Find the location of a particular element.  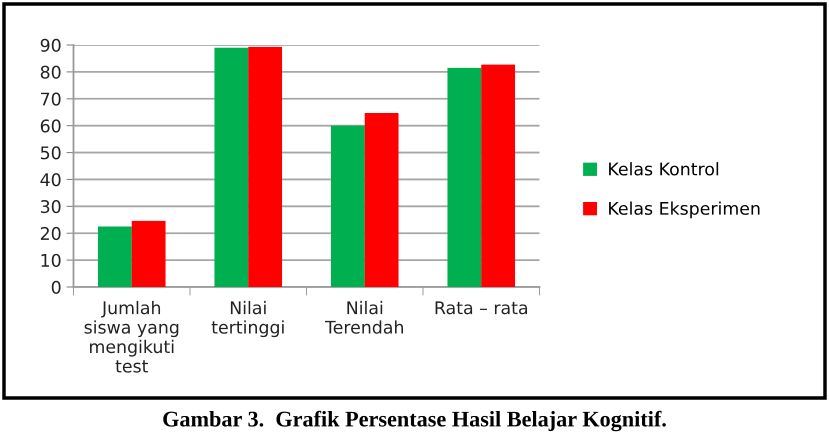

x-tick-label: Jumlah siswa yang mengikuti test is located at coordinates (131, 336).